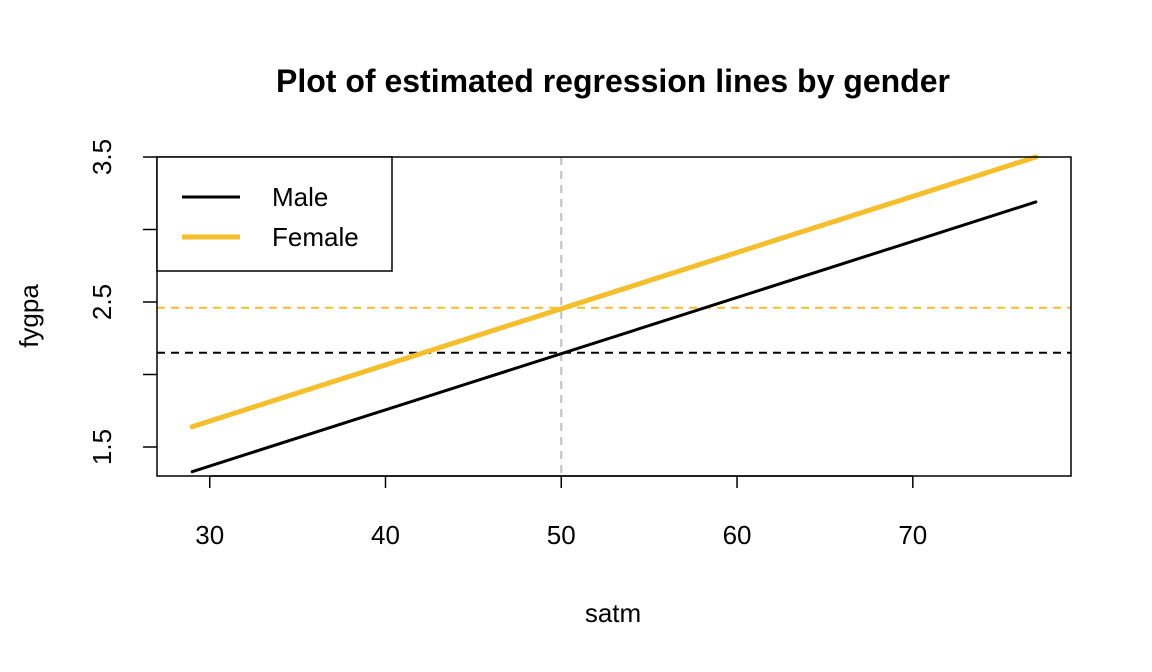  Describe the element at coordinates (737, 535) in the screenshot. I see `x-tick-label: 60` at that location.